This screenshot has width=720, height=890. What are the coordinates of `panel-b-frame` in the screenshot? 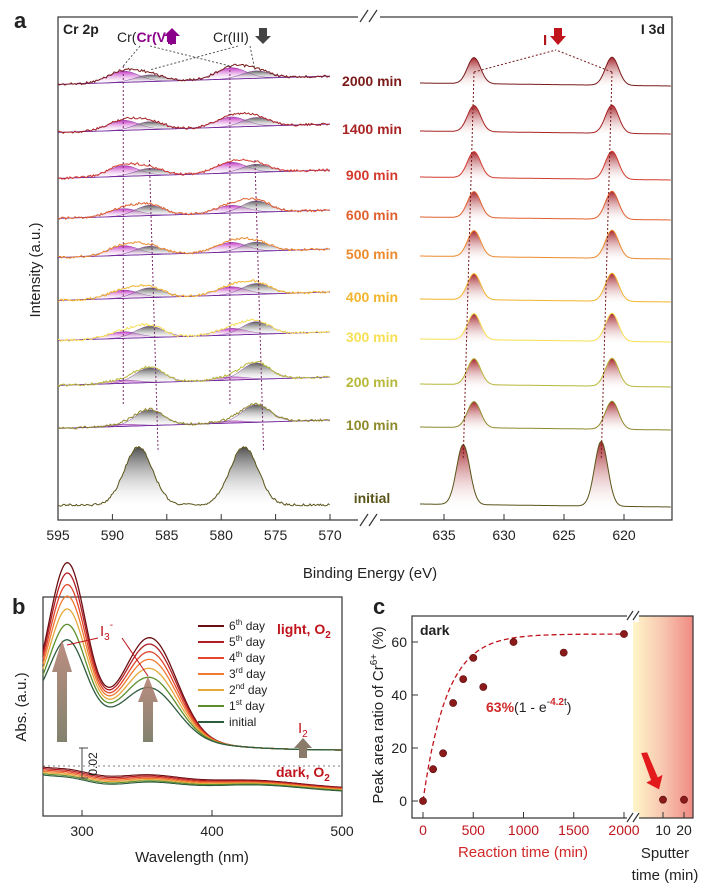 It's located at (192, 706).